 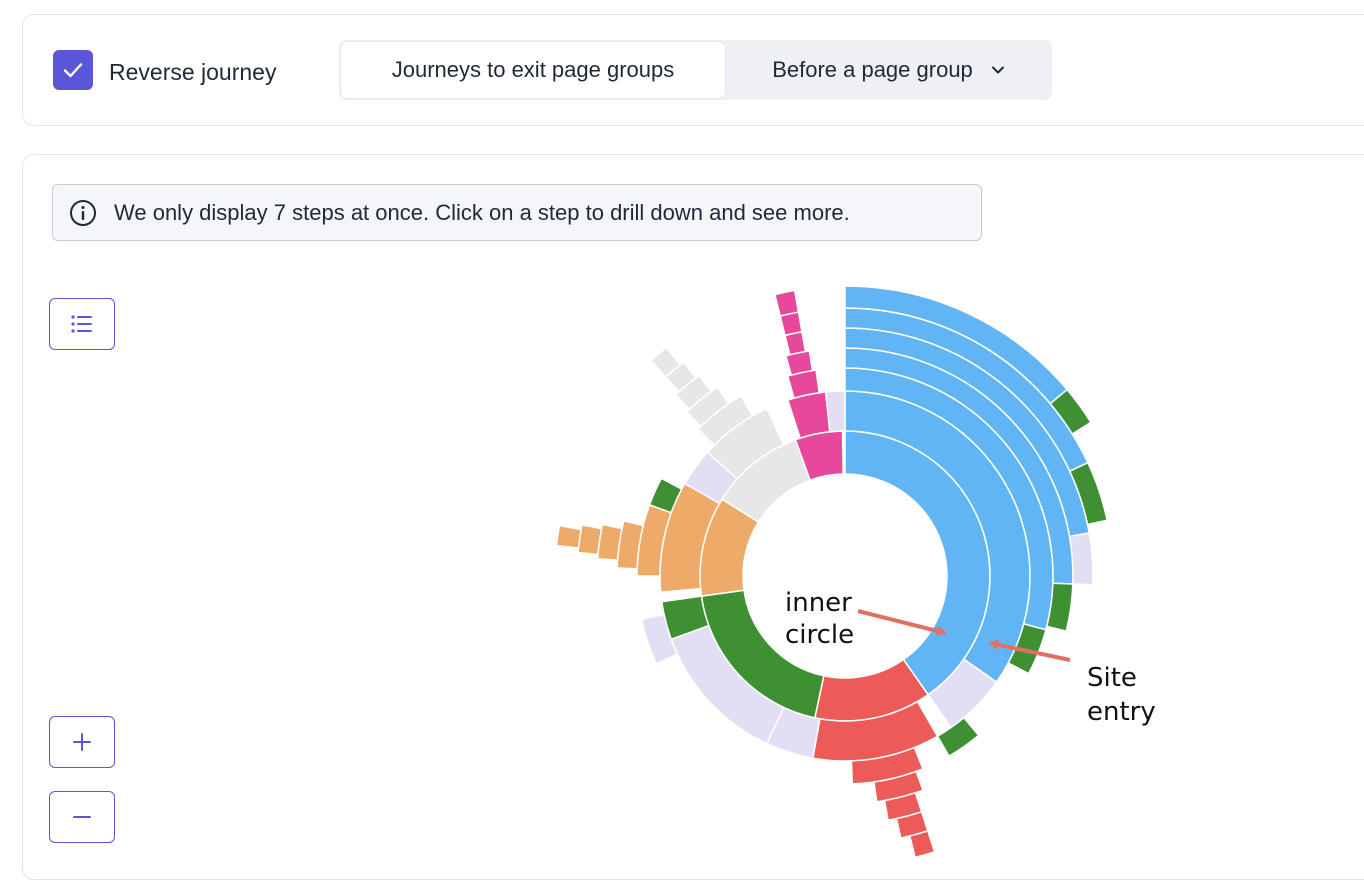 What do you see at coordinates (193, 72) in the screenshot?
I see `reverse-journey-label: Reverse journey` at bounding box center [193, 72].